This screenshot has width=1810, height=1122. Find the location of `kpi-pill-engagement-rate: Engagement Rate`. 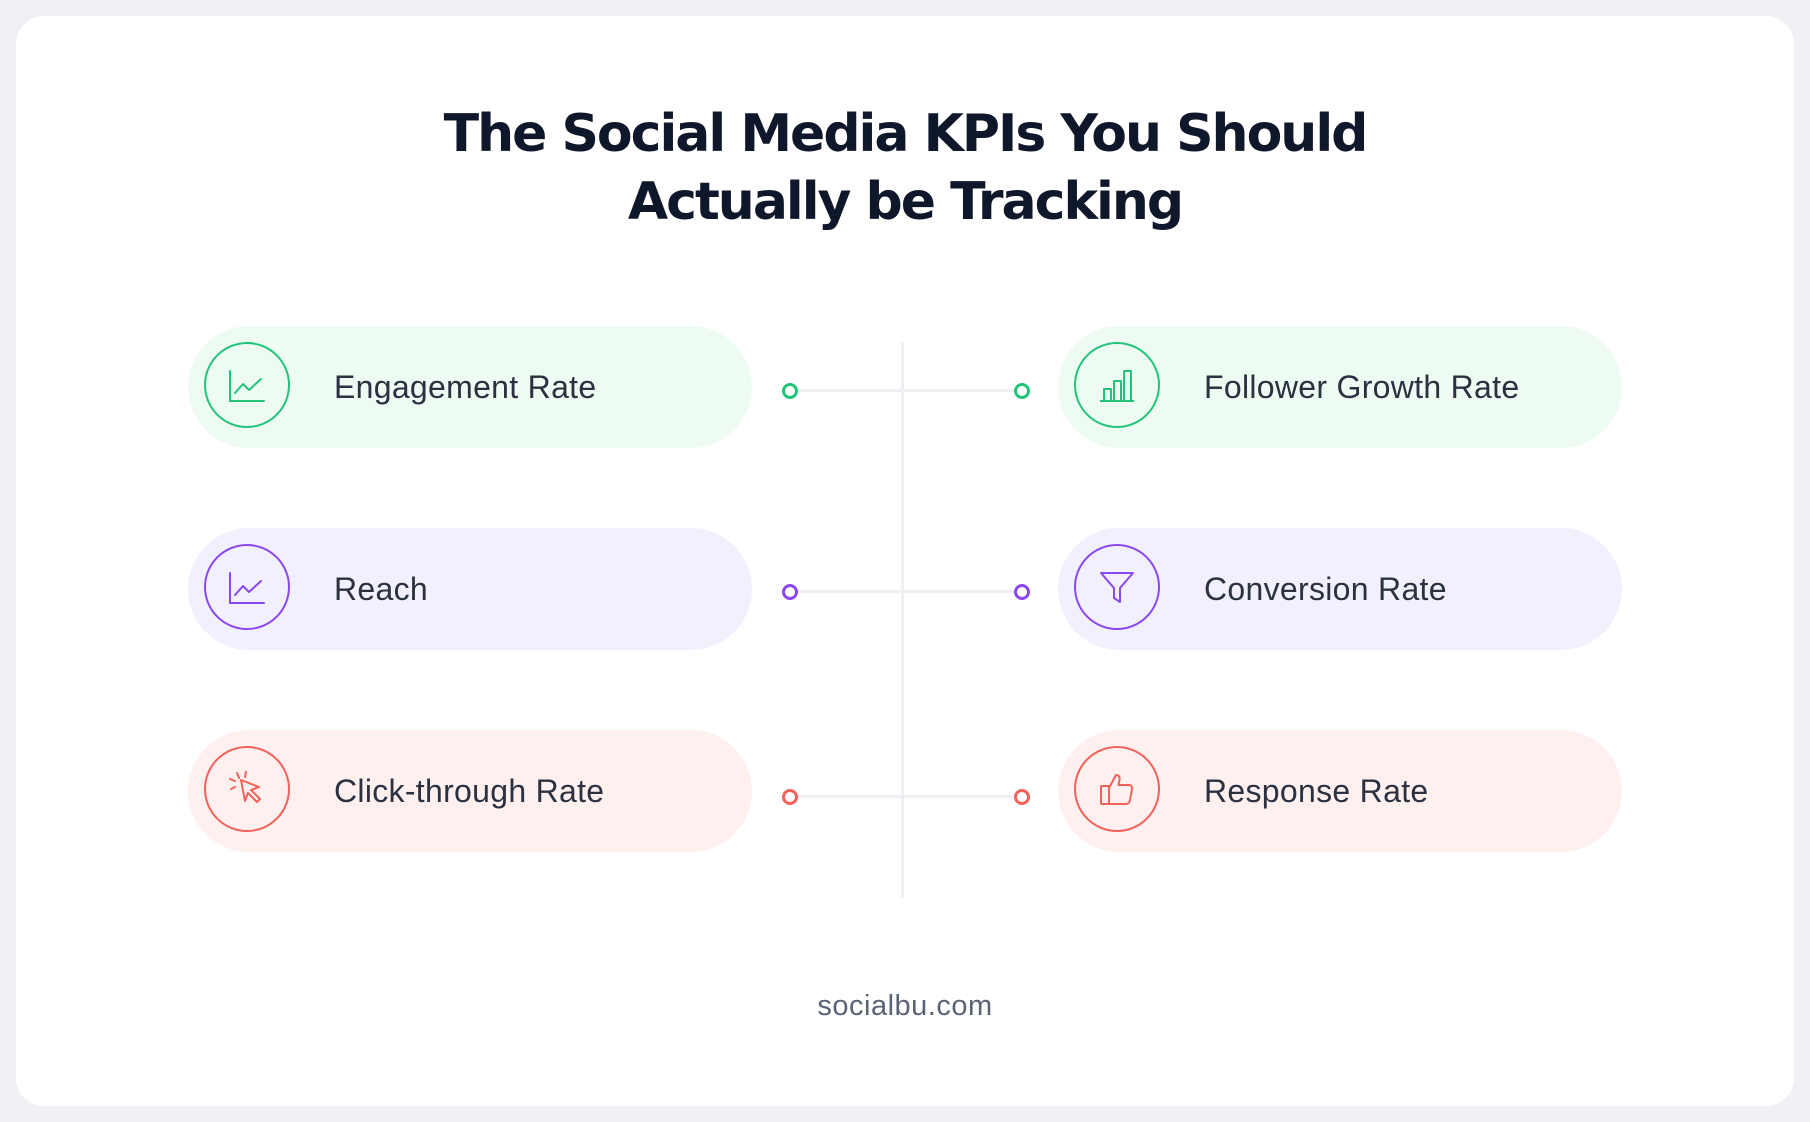

kpi-pill-engagement-rate: Engagement Rate is located at coordinates (470, 387).